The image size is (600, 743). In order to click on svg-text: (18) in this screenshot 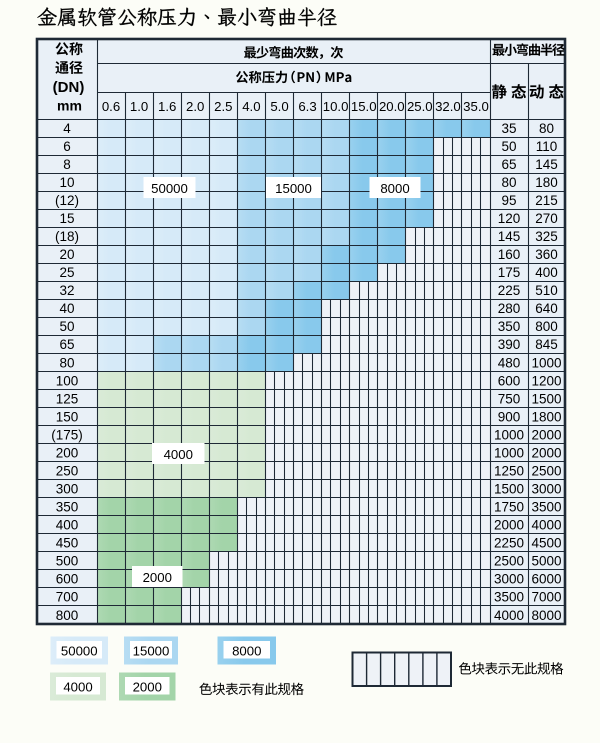, I will do `click(67, 236)`.